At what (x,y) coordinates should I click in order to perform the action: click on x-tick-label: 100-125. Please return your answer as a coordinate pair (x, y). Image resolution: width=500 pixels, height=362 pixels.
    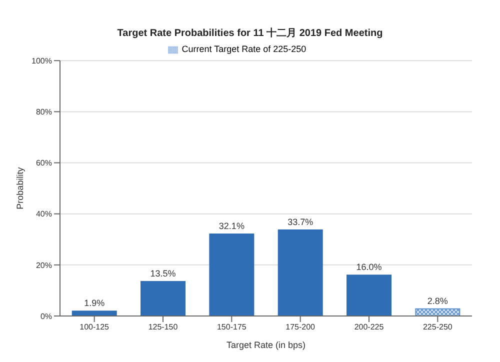
    Looking at the image, I should click on (95, 327).